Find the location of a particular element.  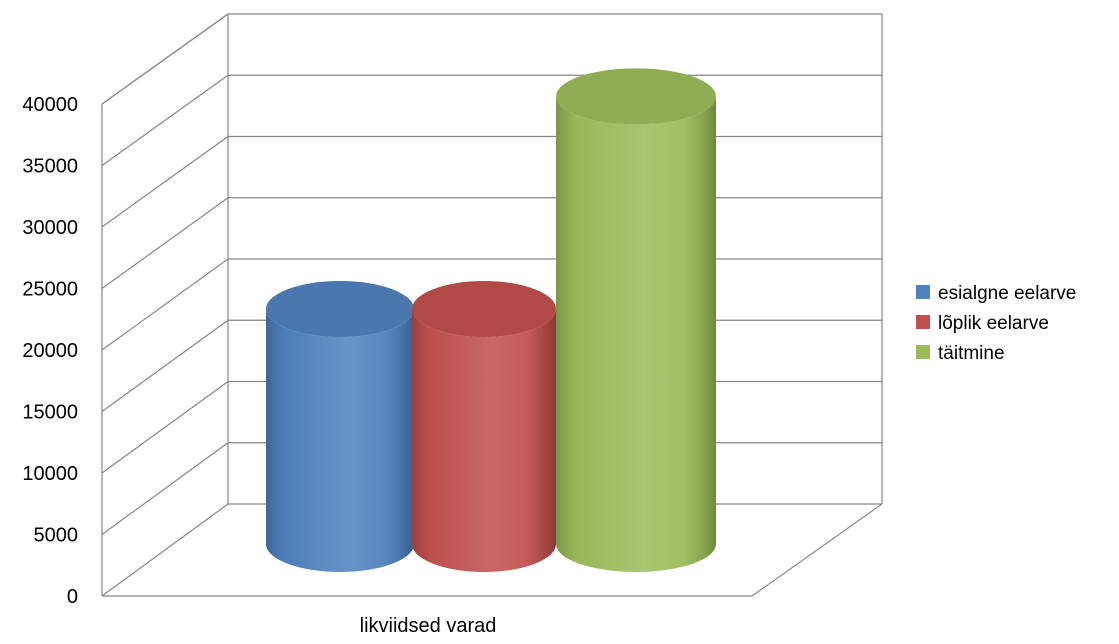

legend-label: esialgne eelarve is located at coordinates (1007, 293).